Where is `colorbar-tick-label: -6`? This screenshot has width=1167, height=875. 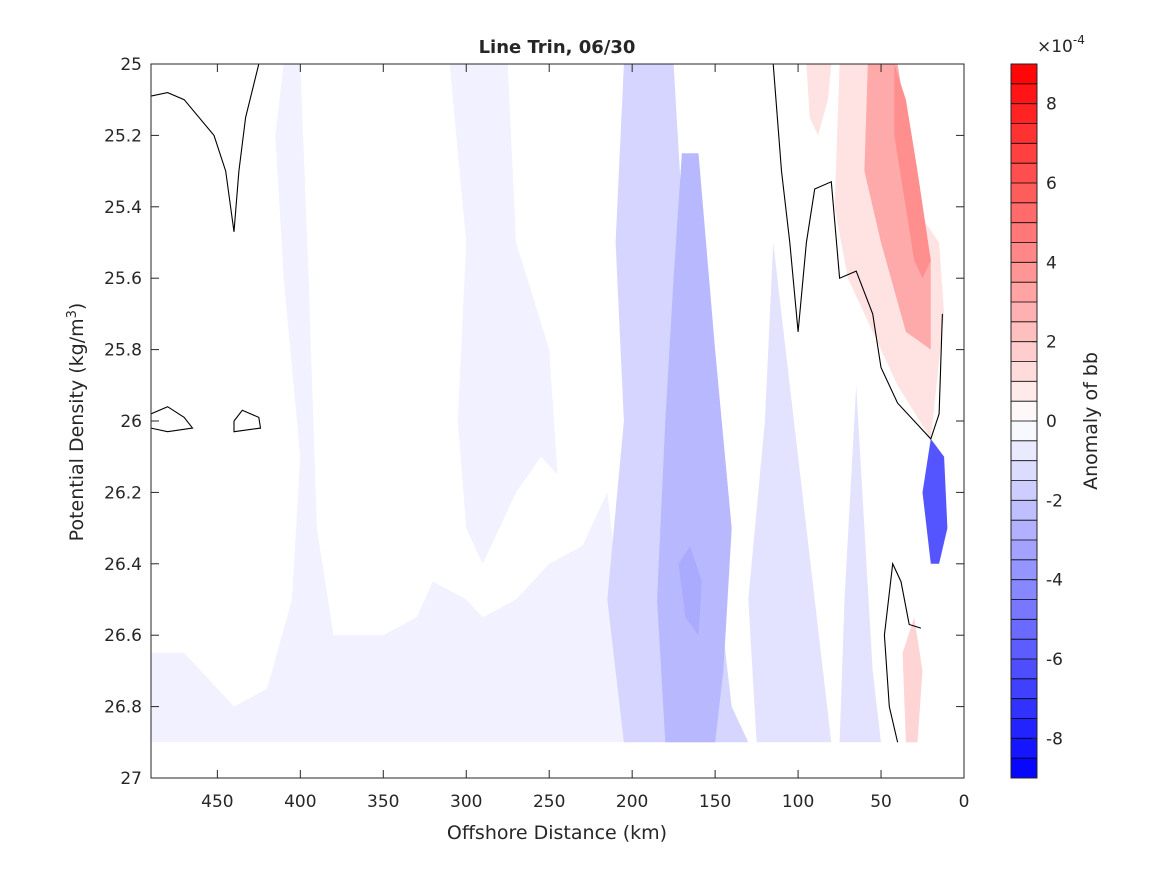
colorbar-tick-label: -6 is located at coordinates (1054, 660).